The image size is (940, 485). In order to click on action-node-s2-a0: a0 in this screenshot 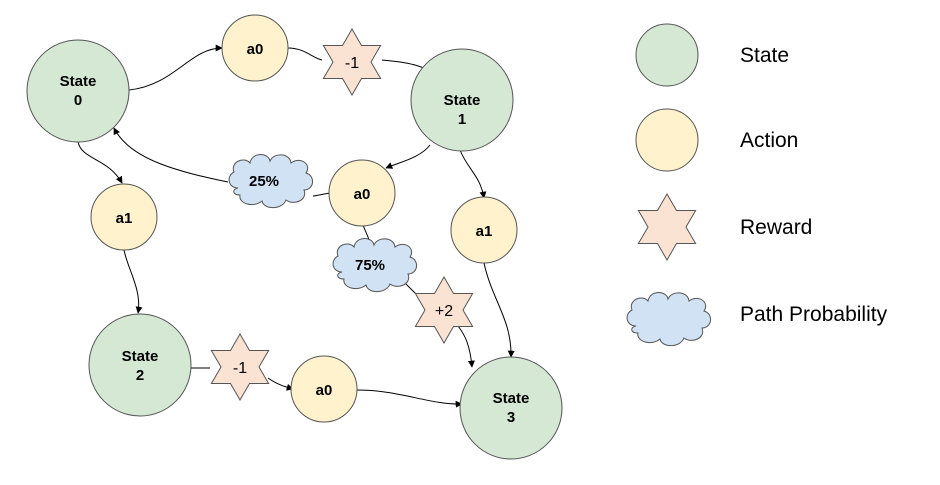, I will do `click(324, 389)`.